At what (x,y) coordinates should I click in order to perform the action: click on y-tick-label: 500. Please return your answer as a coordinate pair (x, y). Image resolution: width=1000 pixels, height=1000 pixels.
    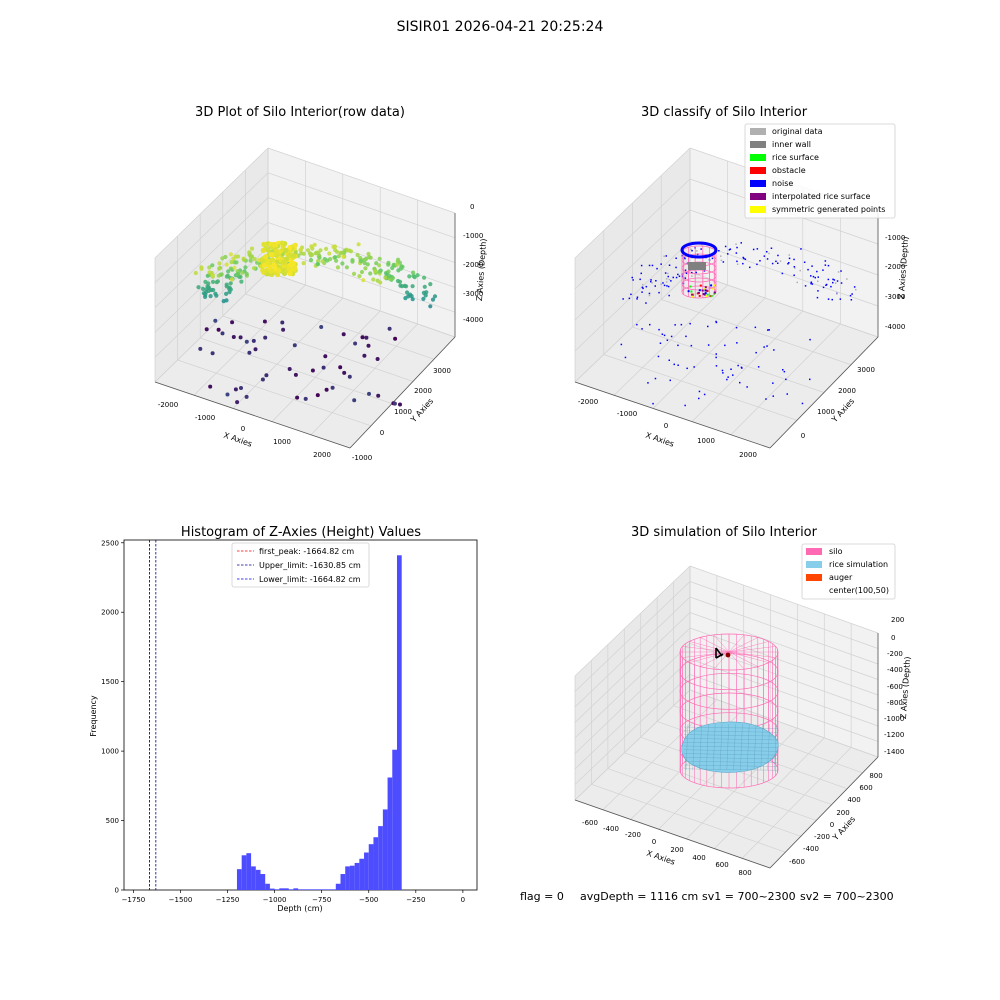
    Looking at the image, I should click on (112, 821).